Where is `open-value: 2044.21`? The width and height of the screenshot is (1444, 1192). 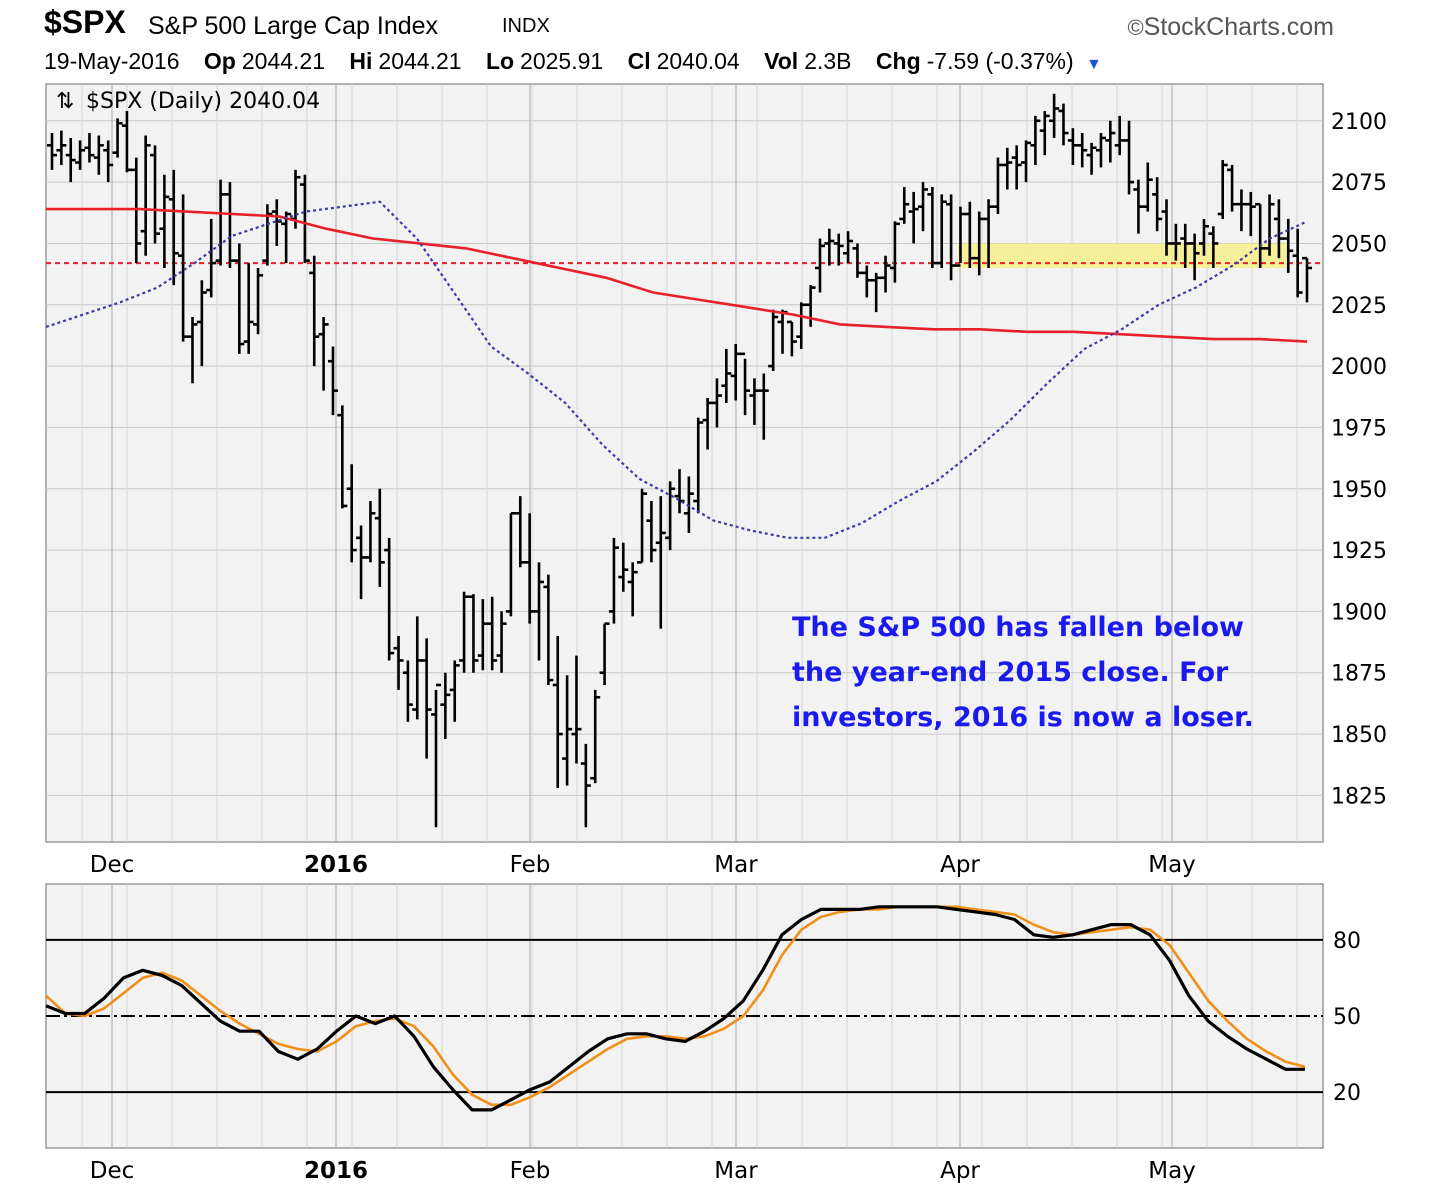
open-value: 2044.21 is located at coordinates (283, 61).